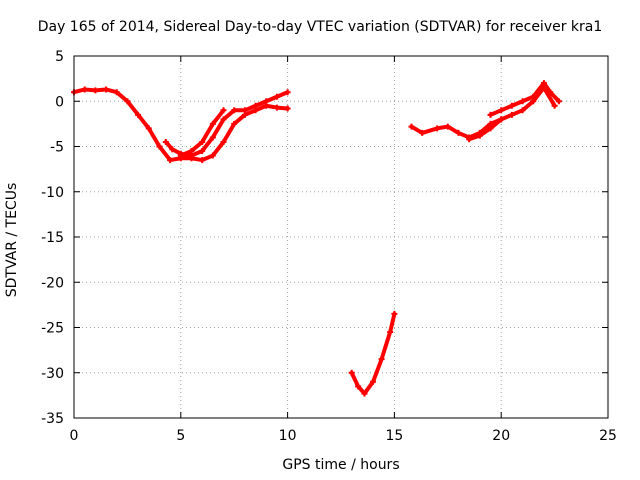  What do you see at coordinates (501, 436) in the screenshot?
I see `x-tick-label: 20` at bounding box center [501, 436].